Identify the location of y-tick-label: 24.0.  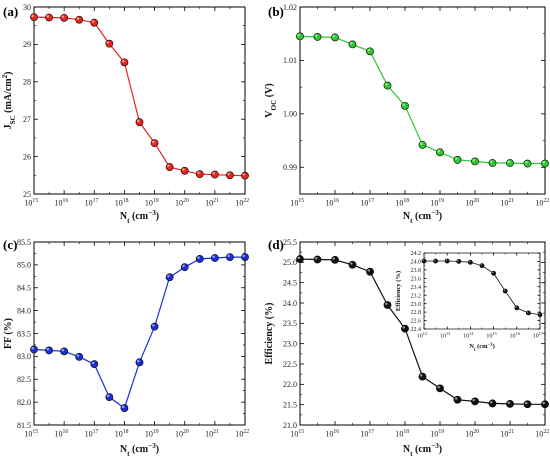
(416, 263).